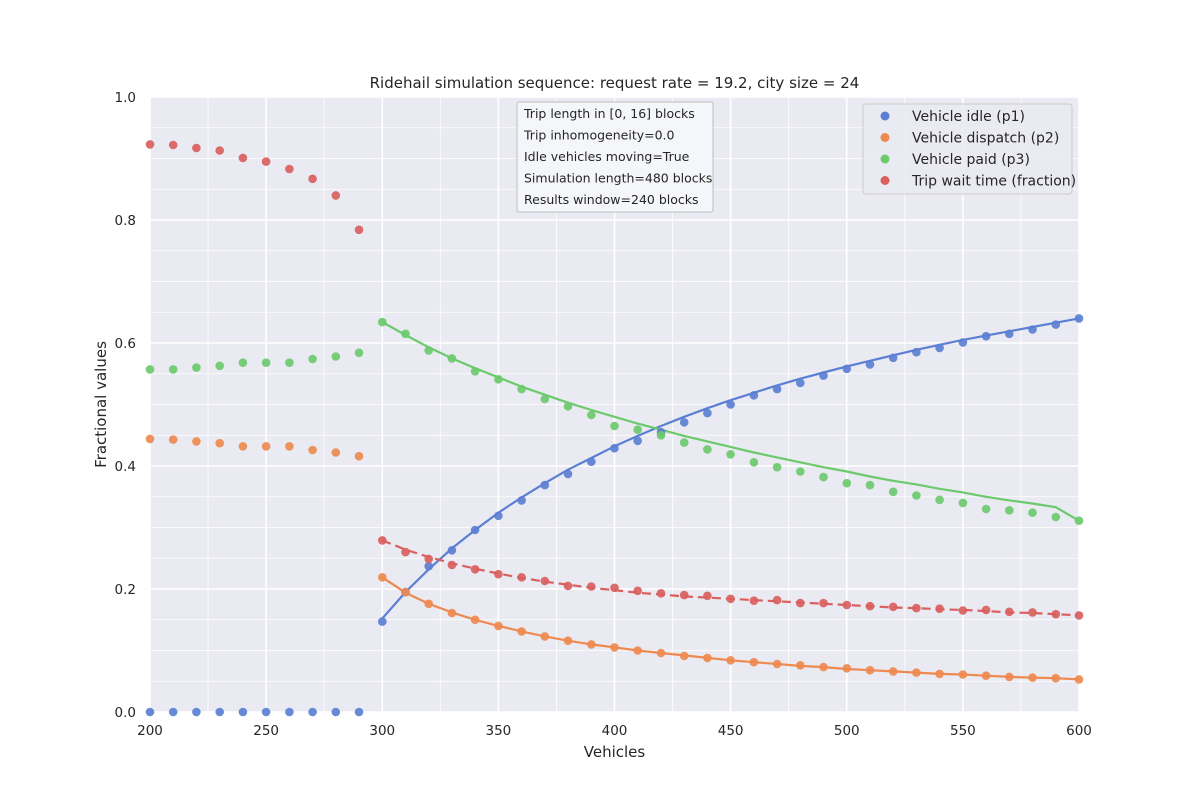 This screenshot has width=1200, height=800. I want to click on legend-label: Trip wait time (fraction), so click(993, 182).